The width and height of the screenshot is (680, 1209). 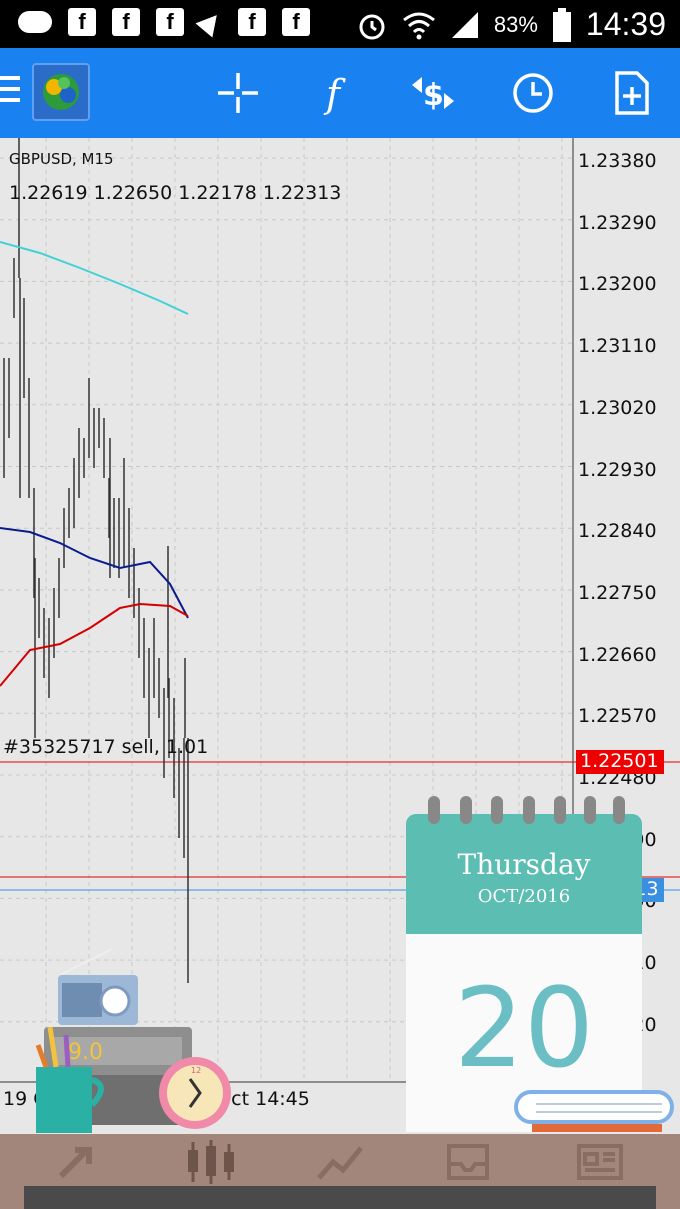 I want to click on clock-icon, so click(x=533, y=93).